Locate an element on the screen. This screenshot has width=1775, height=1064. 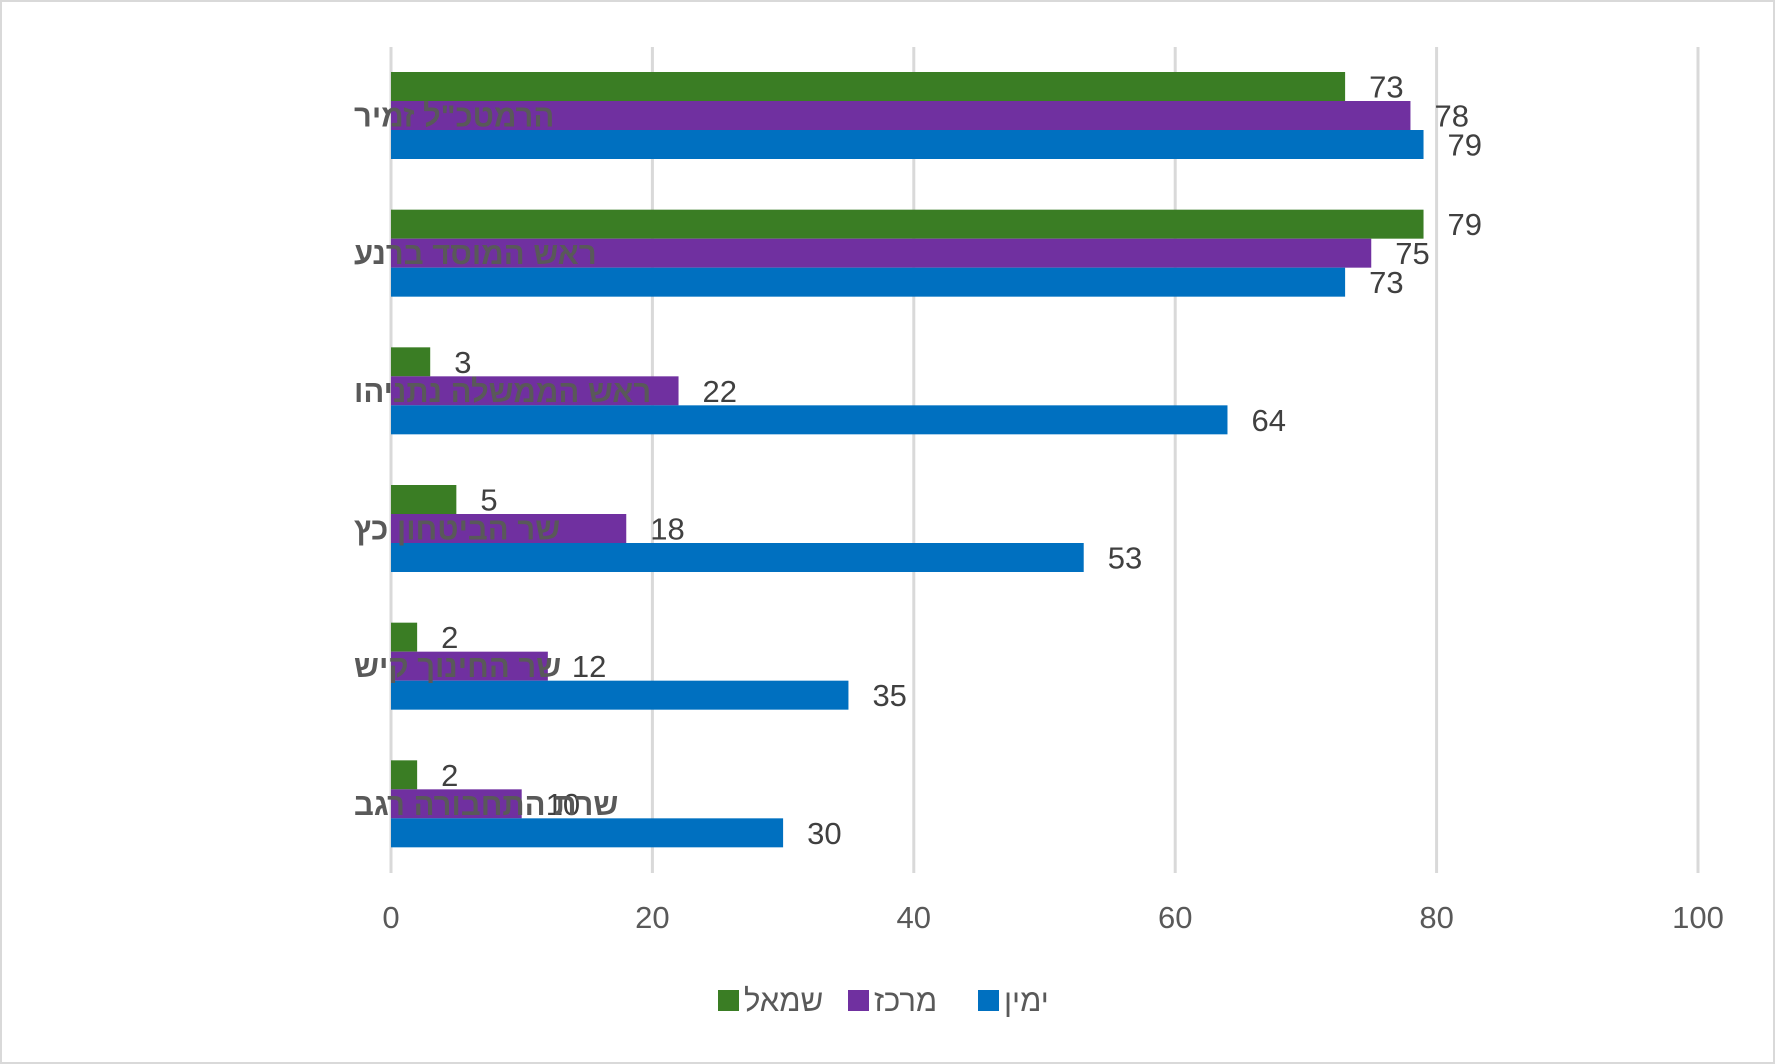
data-label-שמאל-2: 3 is located at coordinates (462, 362).